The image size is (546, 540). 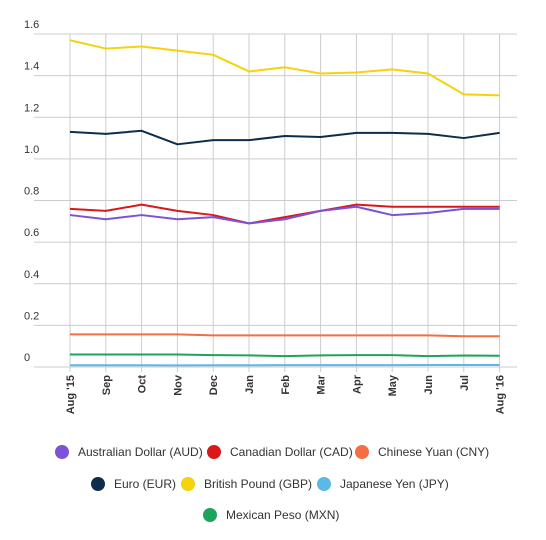 What do you see at coordinates (178, 385) in the screenshot?
I see `x-tick-label: Nov` at bounding box center [178, 385].